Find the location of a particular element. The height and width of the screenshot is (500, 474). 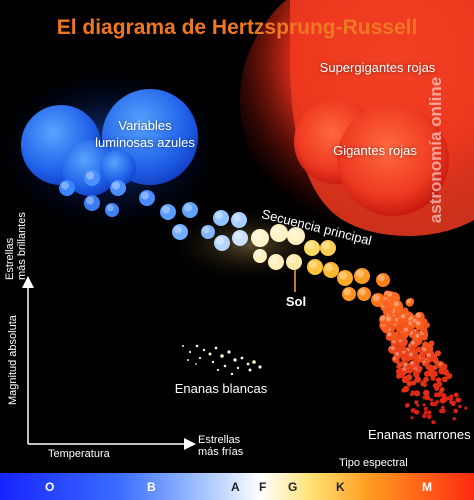

spectral-class-k: K is located at coordinates (340, 487).